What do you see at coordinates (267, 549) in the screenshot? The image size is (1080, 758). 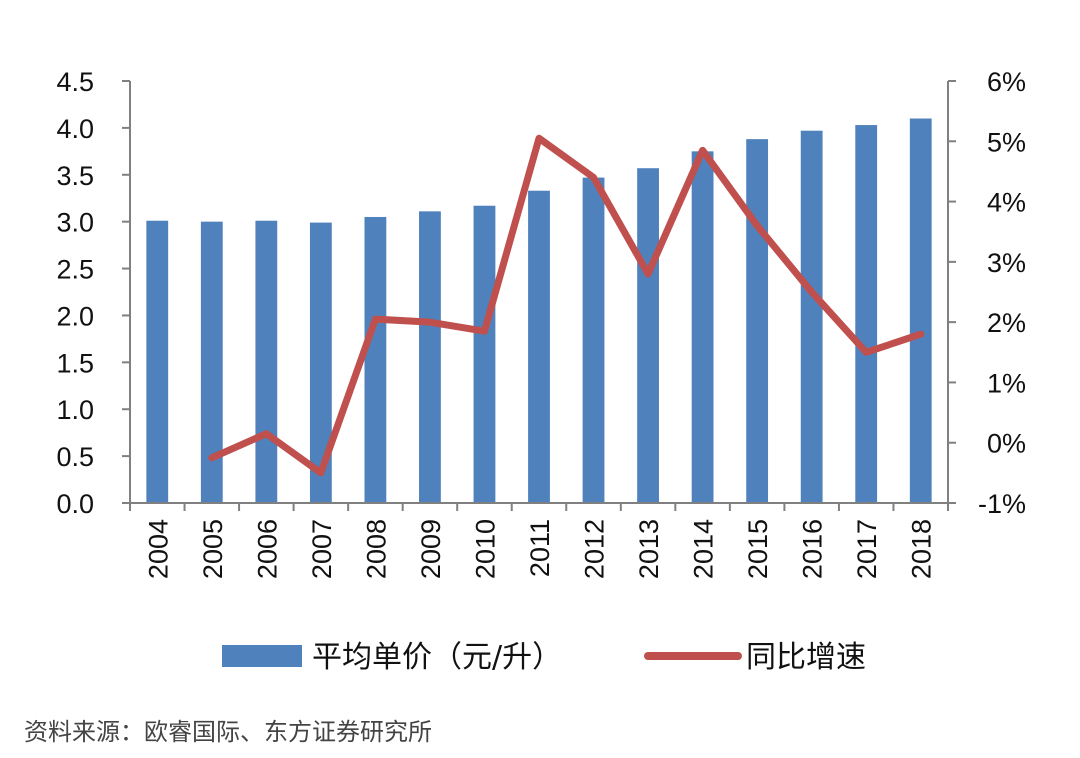 I see `x-tick-label: 2006` at bounding box center [267, 549].